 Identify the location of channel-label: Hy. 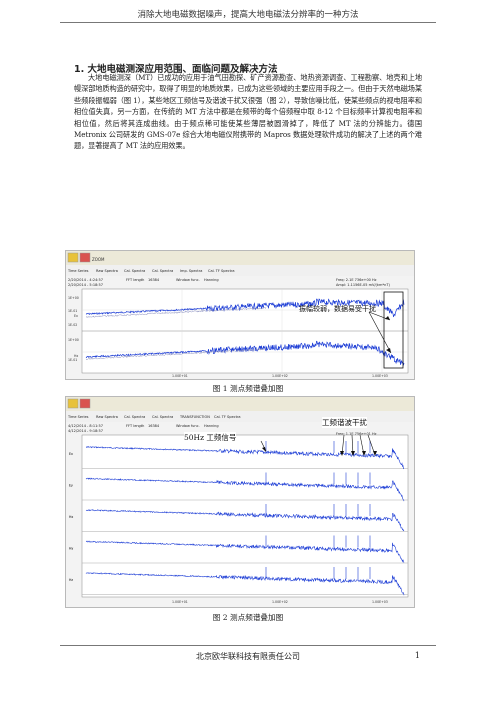
(71, 549).